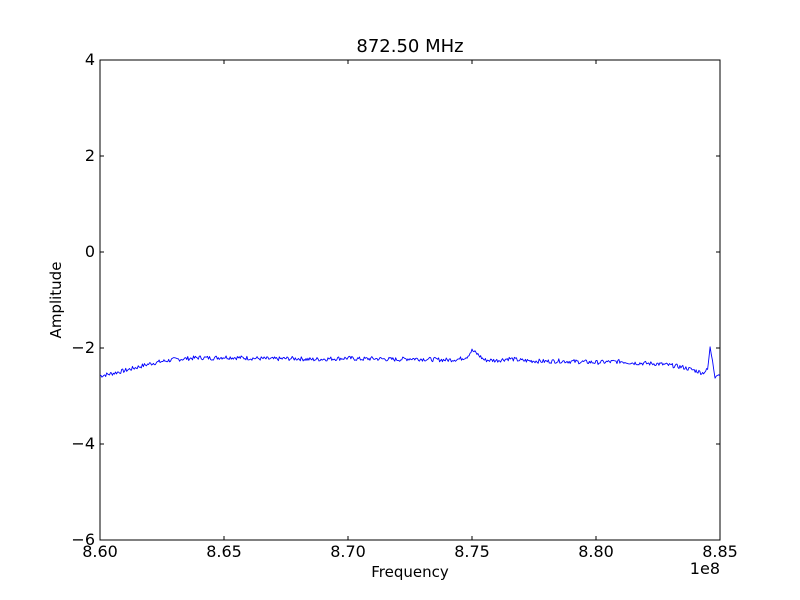 The image size is (800, 600). Describe the element at coordinates (83, 347) in the screenshot. I see `y-tick-label-2: −2` at that location.